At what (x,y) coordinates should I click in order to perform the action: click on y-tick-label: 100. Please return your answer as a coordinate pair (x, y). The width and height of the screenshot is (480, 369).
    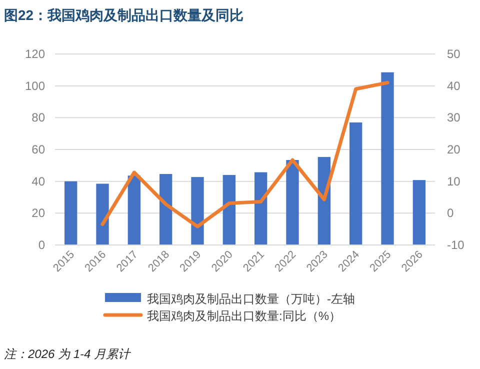
    Looking at the image, I should click on (35, 85).